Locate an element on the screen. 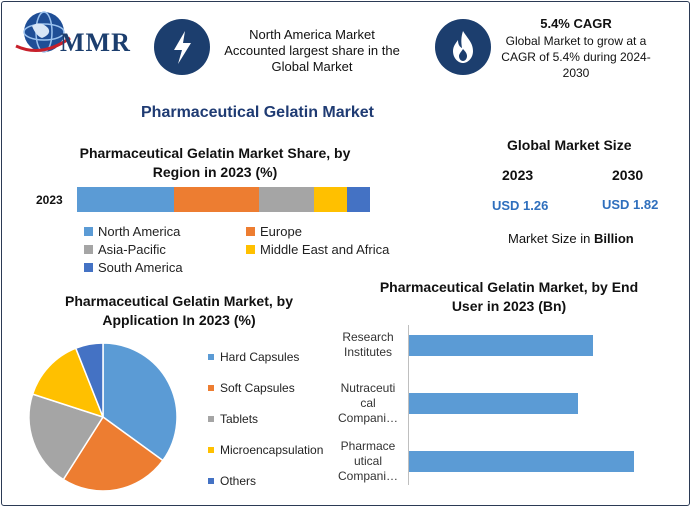 The height and width of the screenshot is (509, 693). region-legend-item: South America is located at coordinates (133, 267).